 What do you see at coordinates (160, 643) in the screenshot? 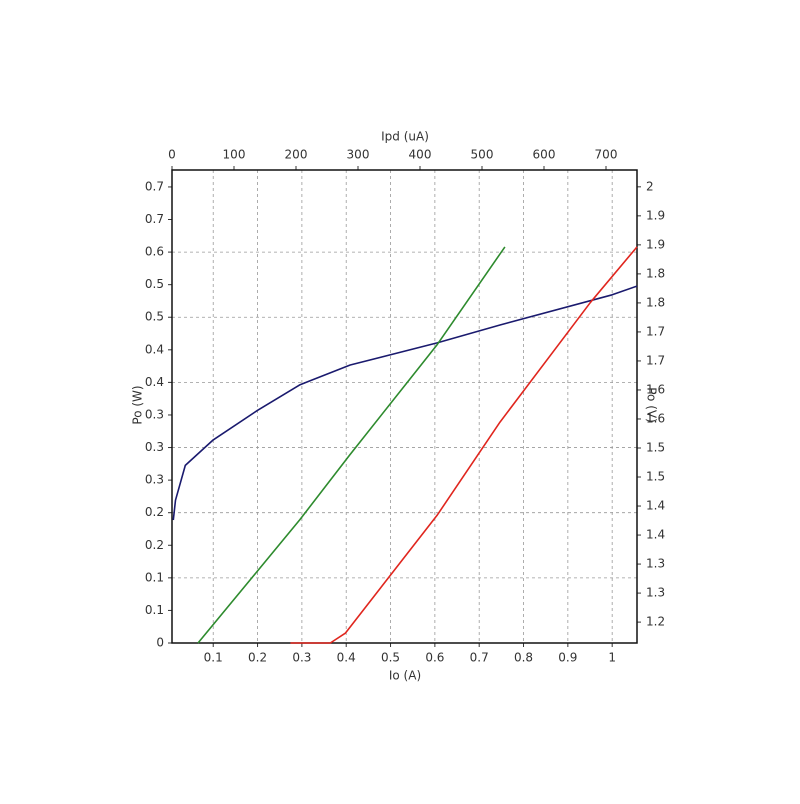
I see `y-tick-label: 0` at bounding box center [160, 643].